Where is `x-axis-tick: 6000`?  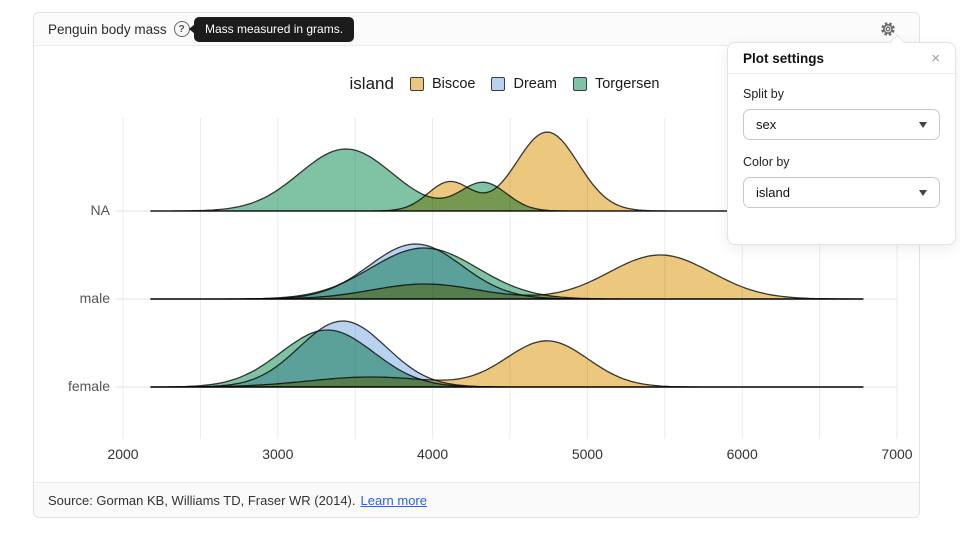 x-axis-tick: 6000 is located at coordinates (742, 454).